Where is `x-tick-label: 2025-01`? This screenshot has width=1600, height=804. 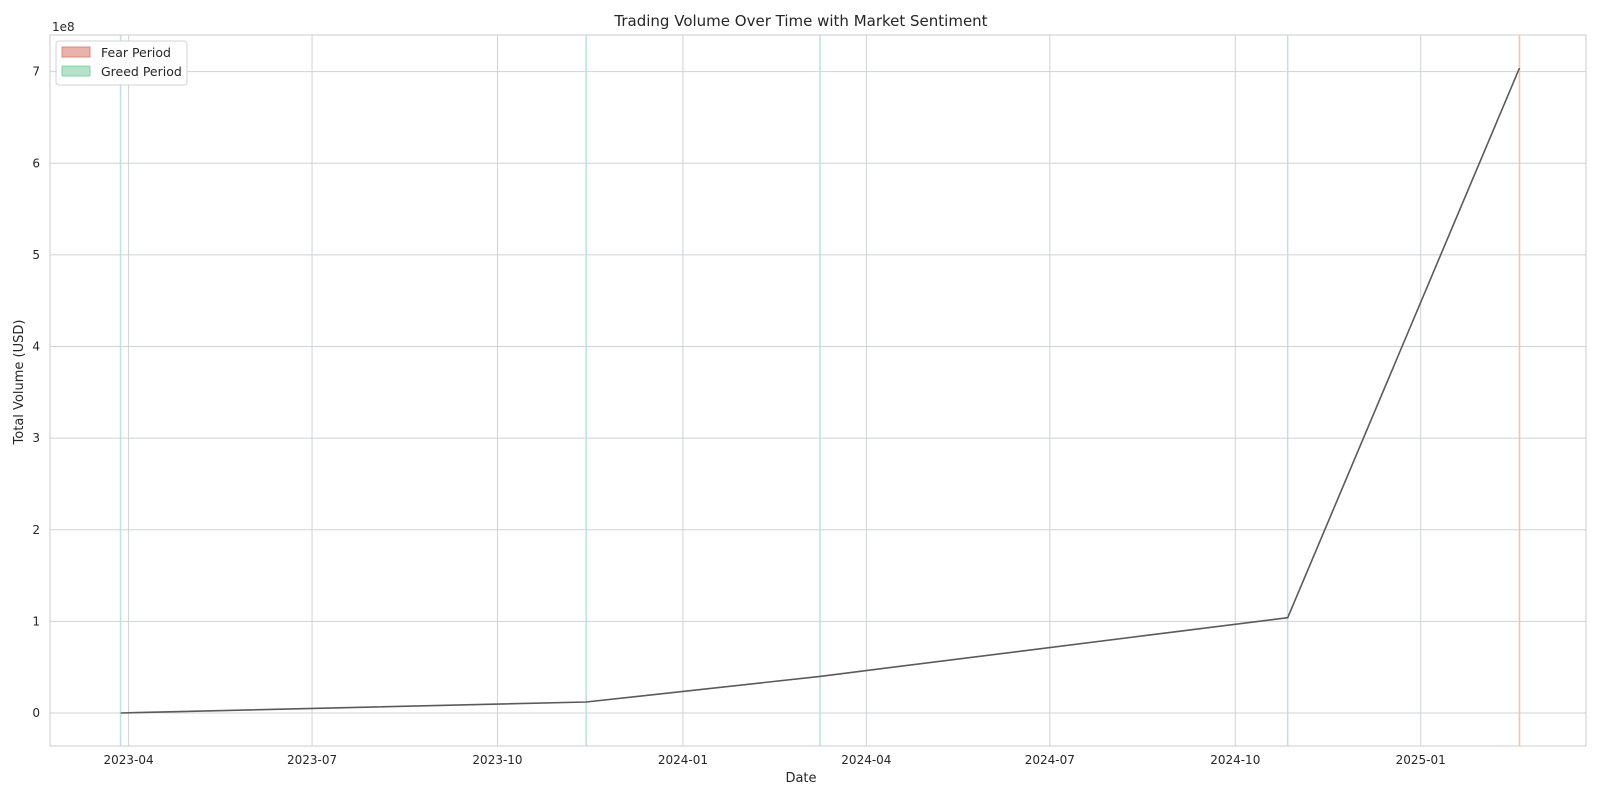
x-tick-label: 2025-01 is located at coordinates (1421, 760).